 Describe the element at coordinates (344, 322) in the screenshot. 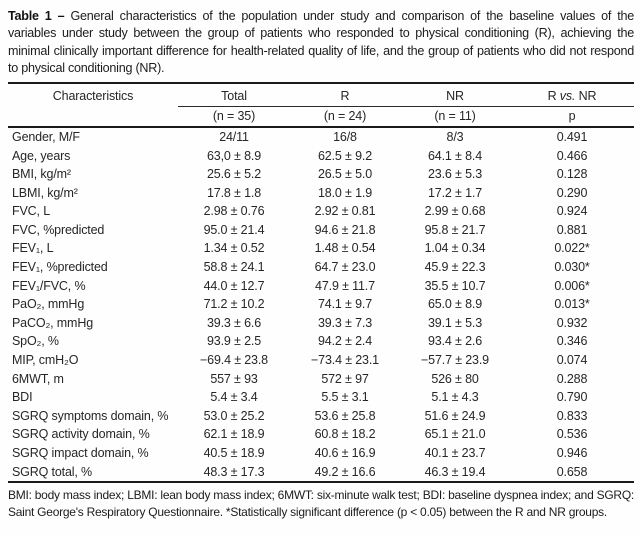

I see `r-value: 39.3 ± 7.3` at that location.